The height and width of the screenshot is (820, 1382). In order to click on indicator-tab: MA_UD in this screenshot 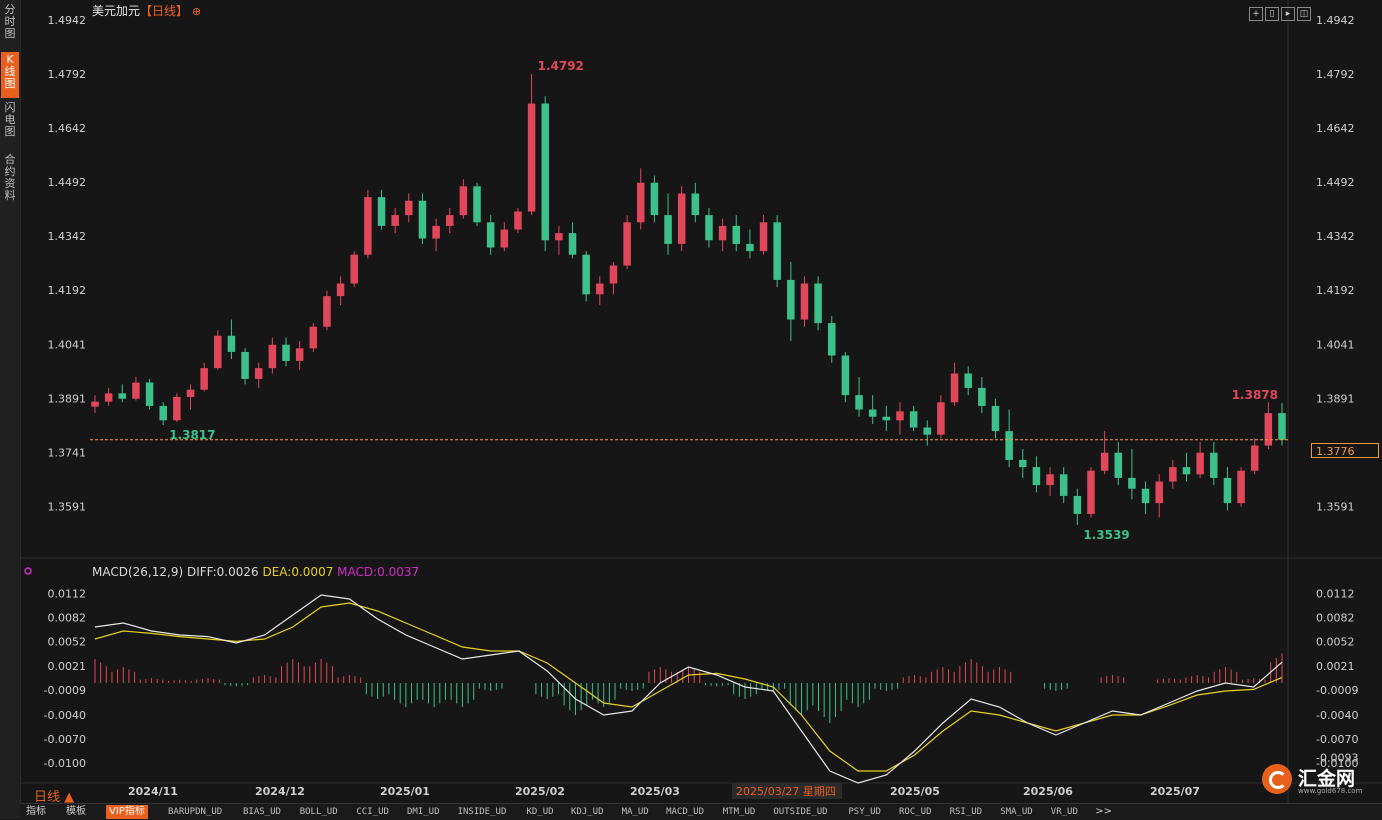, I will do `click(635, 812)`.